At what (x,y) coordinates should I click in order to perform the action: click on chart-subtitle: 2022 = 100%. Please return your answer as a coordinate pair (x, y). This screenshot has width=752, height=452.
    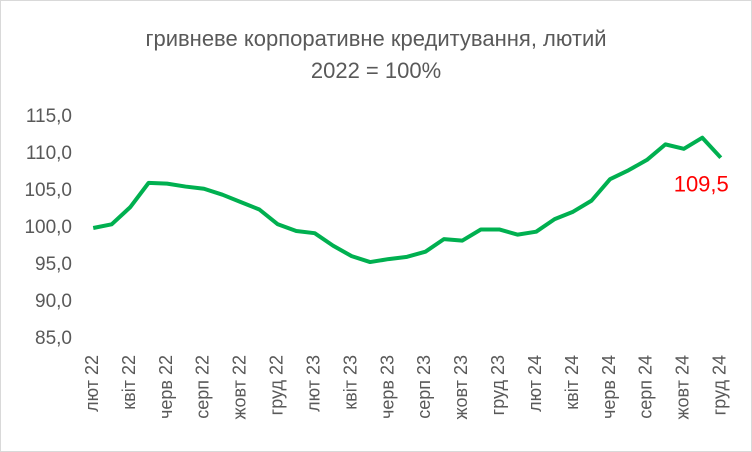
    Looking at the image, I should click on (376, 70).